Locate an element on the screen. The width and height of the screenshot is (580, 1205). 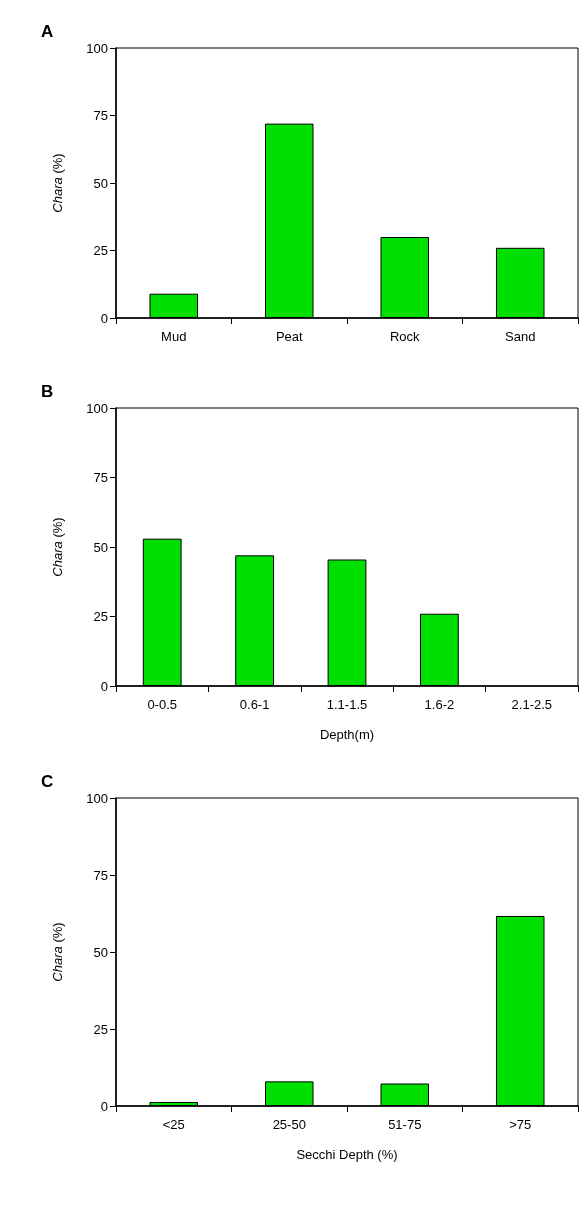
x-tick-label: <25 is located at coordinates (173, 1124).